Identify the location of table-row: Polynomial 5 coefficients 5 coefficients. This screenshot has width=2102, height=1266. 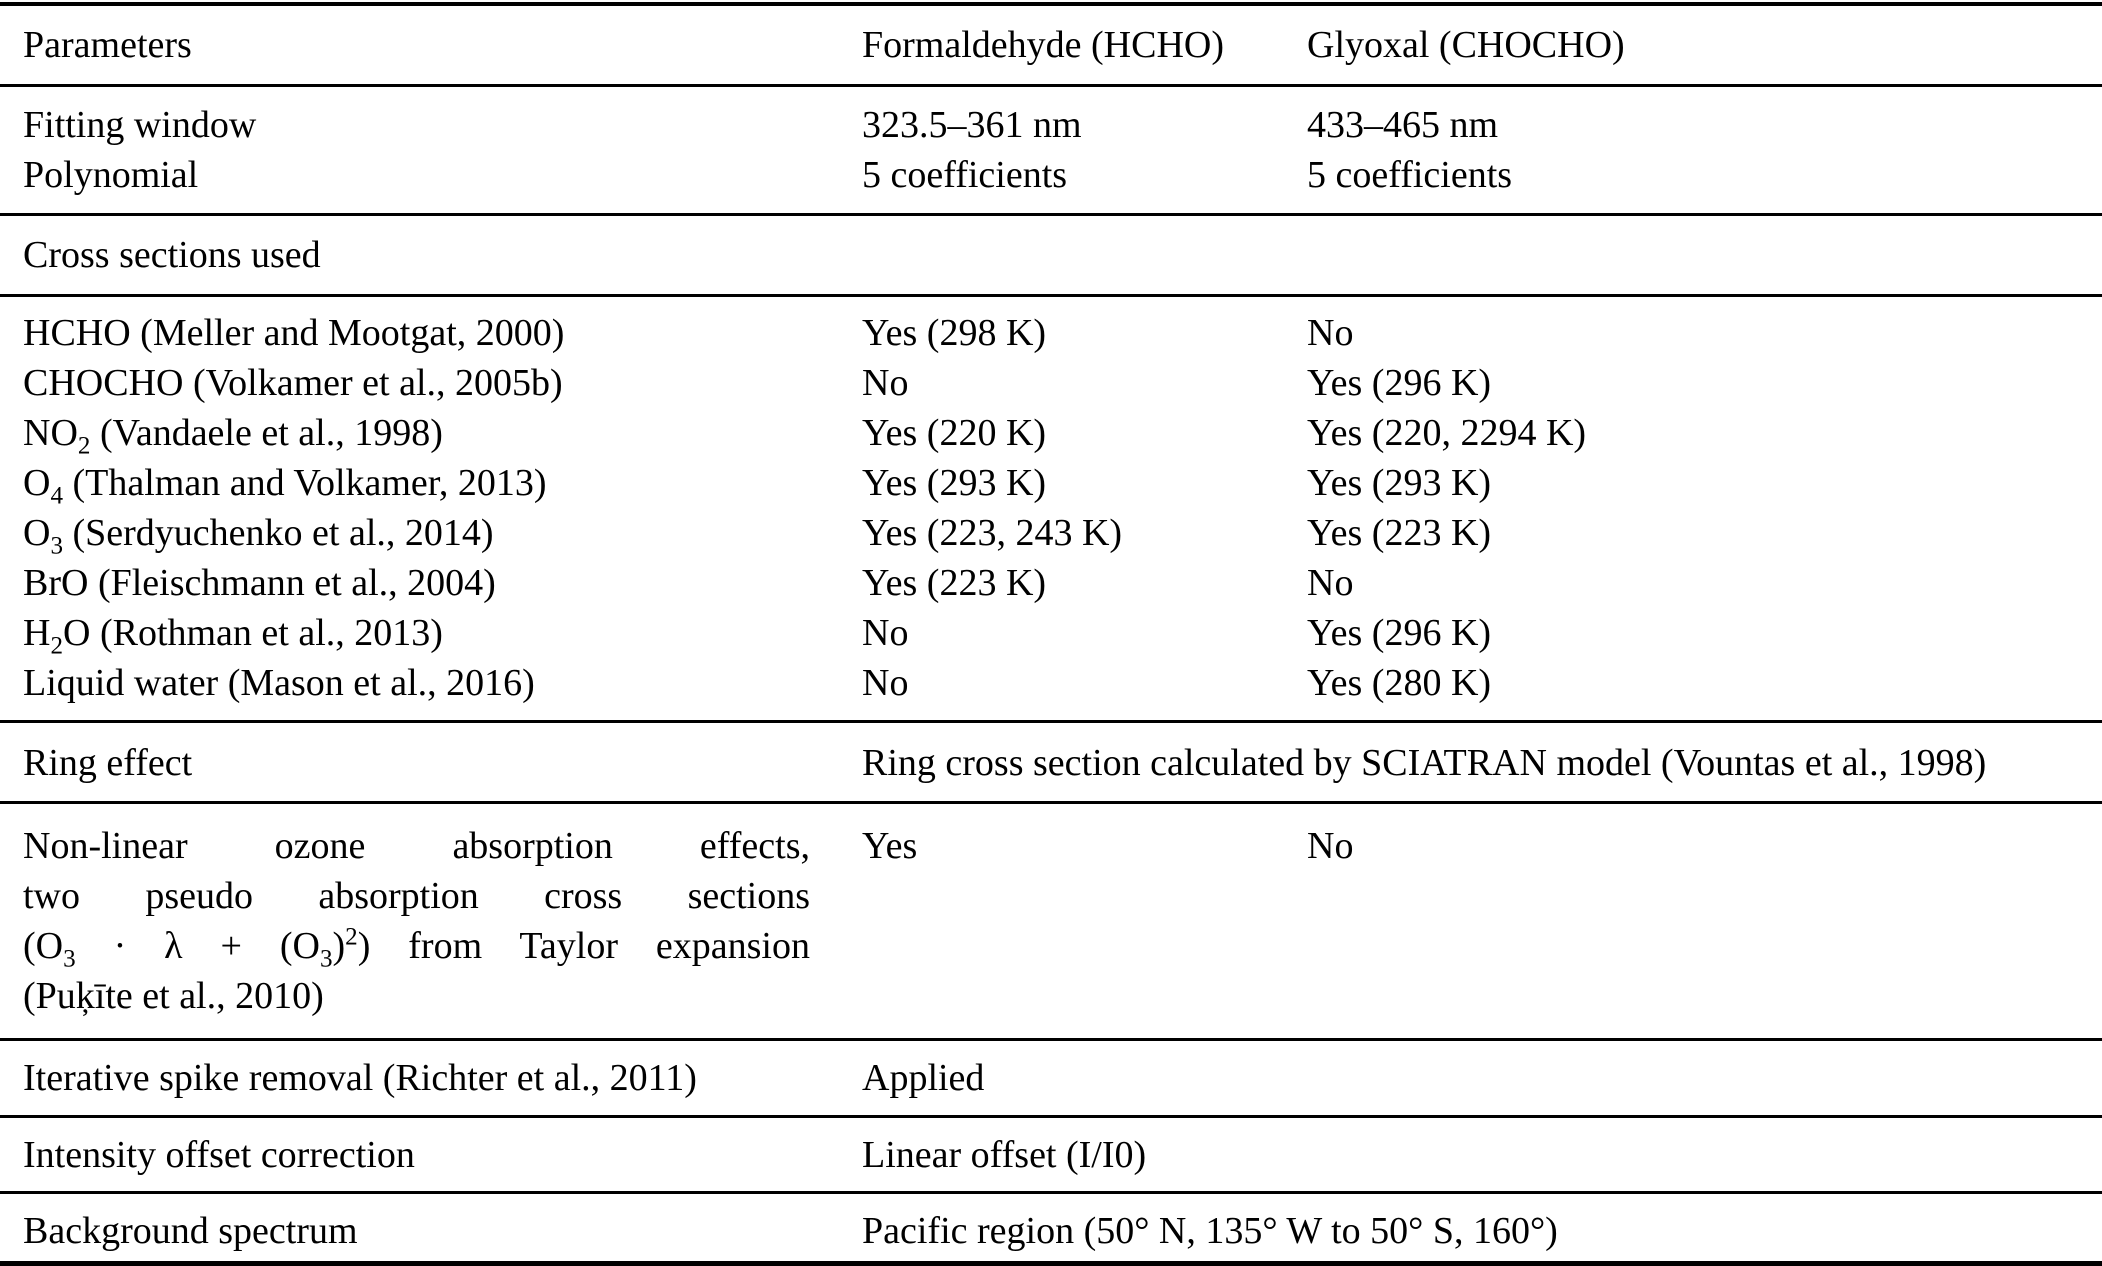
(1051, 175).